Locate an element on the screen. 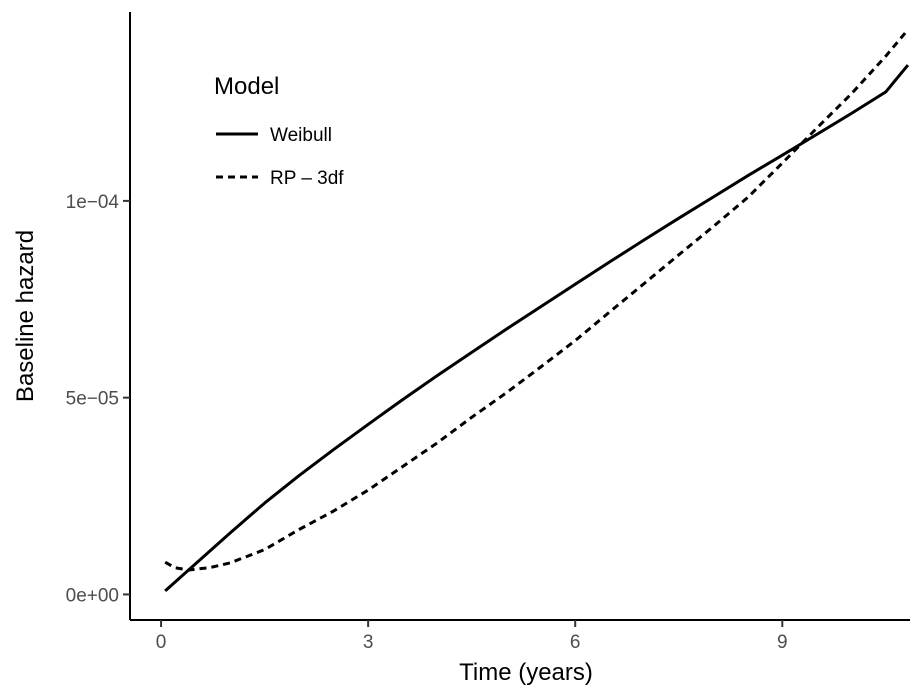  legend-label-weibull: Weibull is located at coordinates (301, 135).